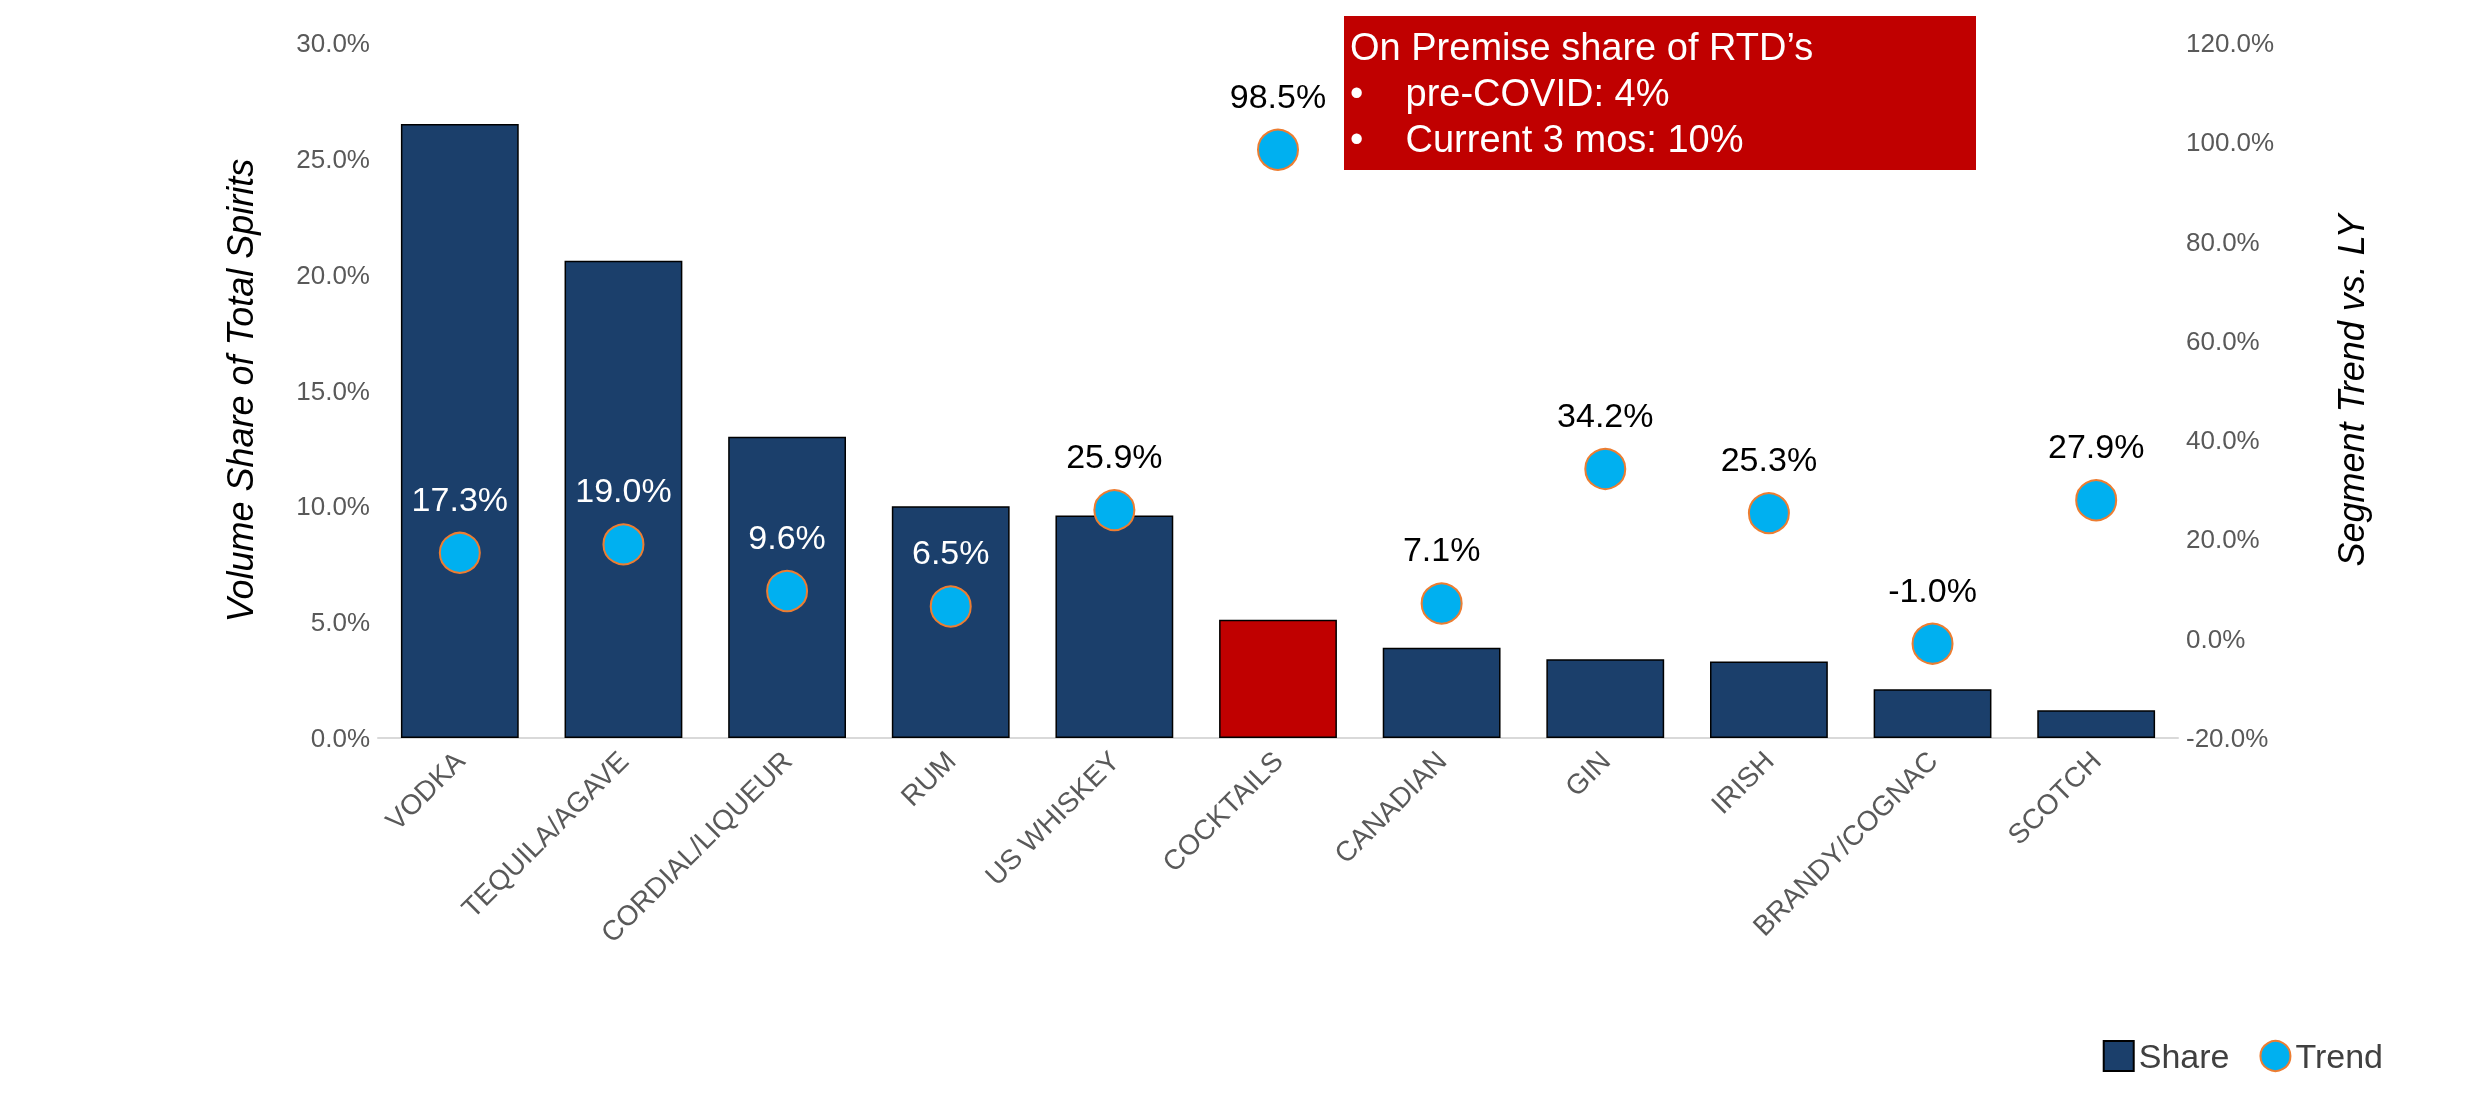  I want to click on y-tick-label: 25.0%, so click(333, 158).